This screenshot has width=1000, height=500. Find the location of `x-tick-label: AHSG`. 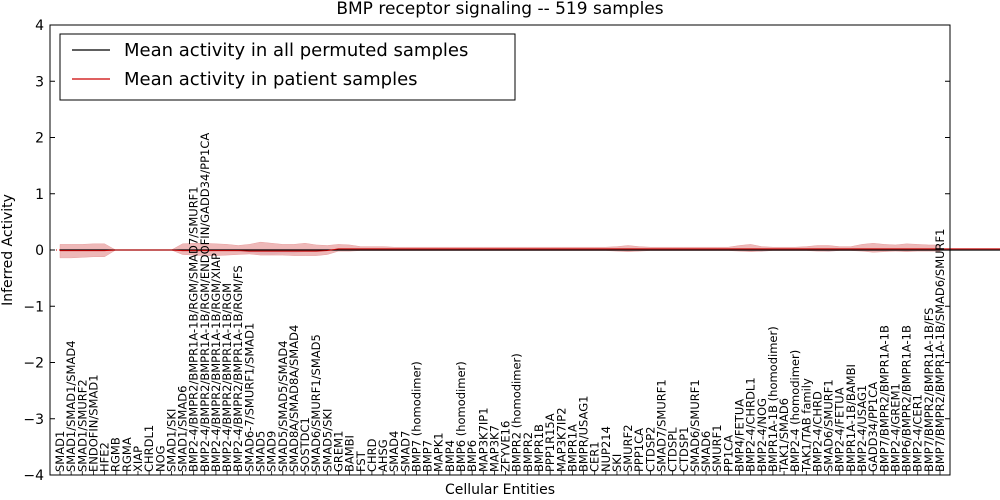

x-tick-label: AHSG is located at coordinates (383, 455).